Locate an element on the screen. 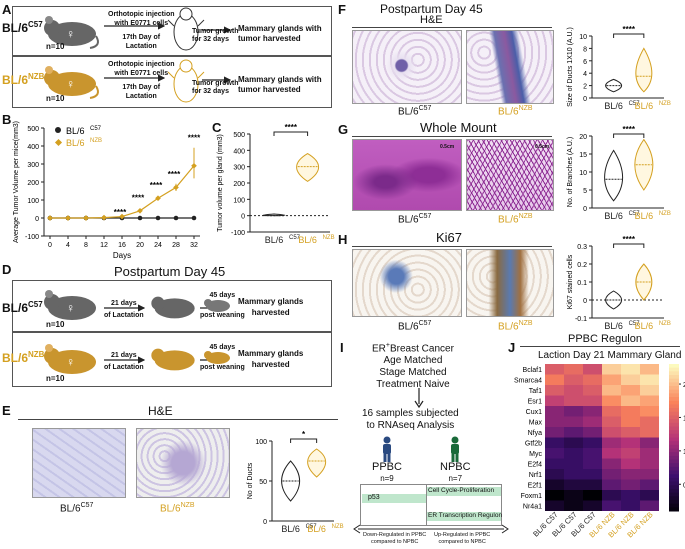  cell-cycle-bar is located at coordinates (464, 491).